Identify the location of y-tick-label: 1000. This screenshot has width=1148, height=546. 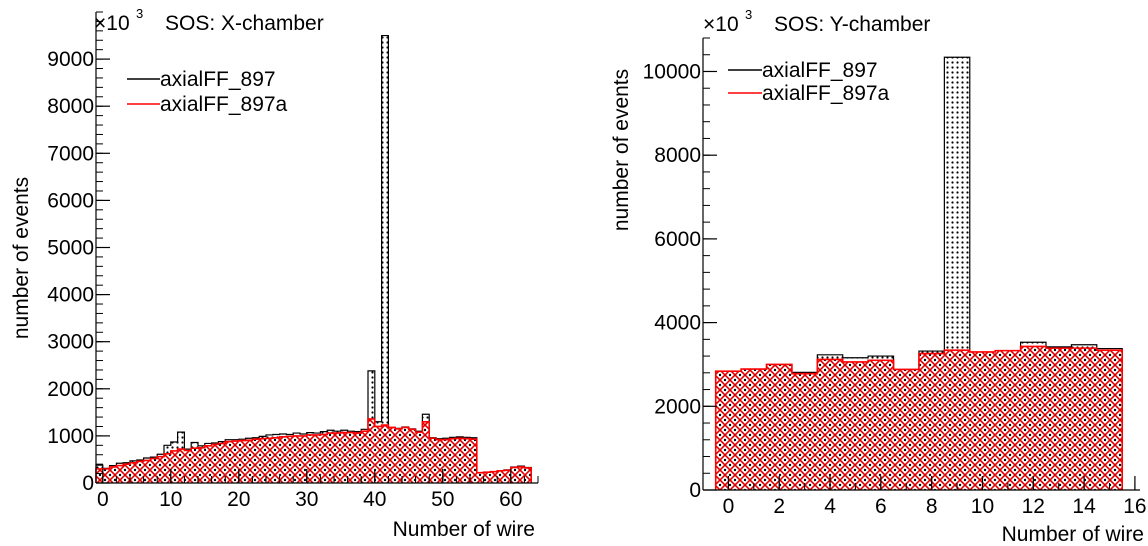
(70, 436).